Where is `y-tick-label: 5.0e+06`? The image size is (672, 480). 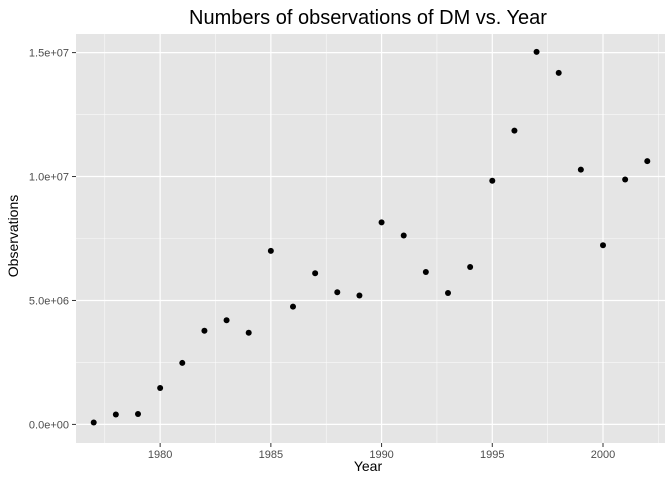
y-tick-label: 5.0e+06 is located at coordinates (49, 301).